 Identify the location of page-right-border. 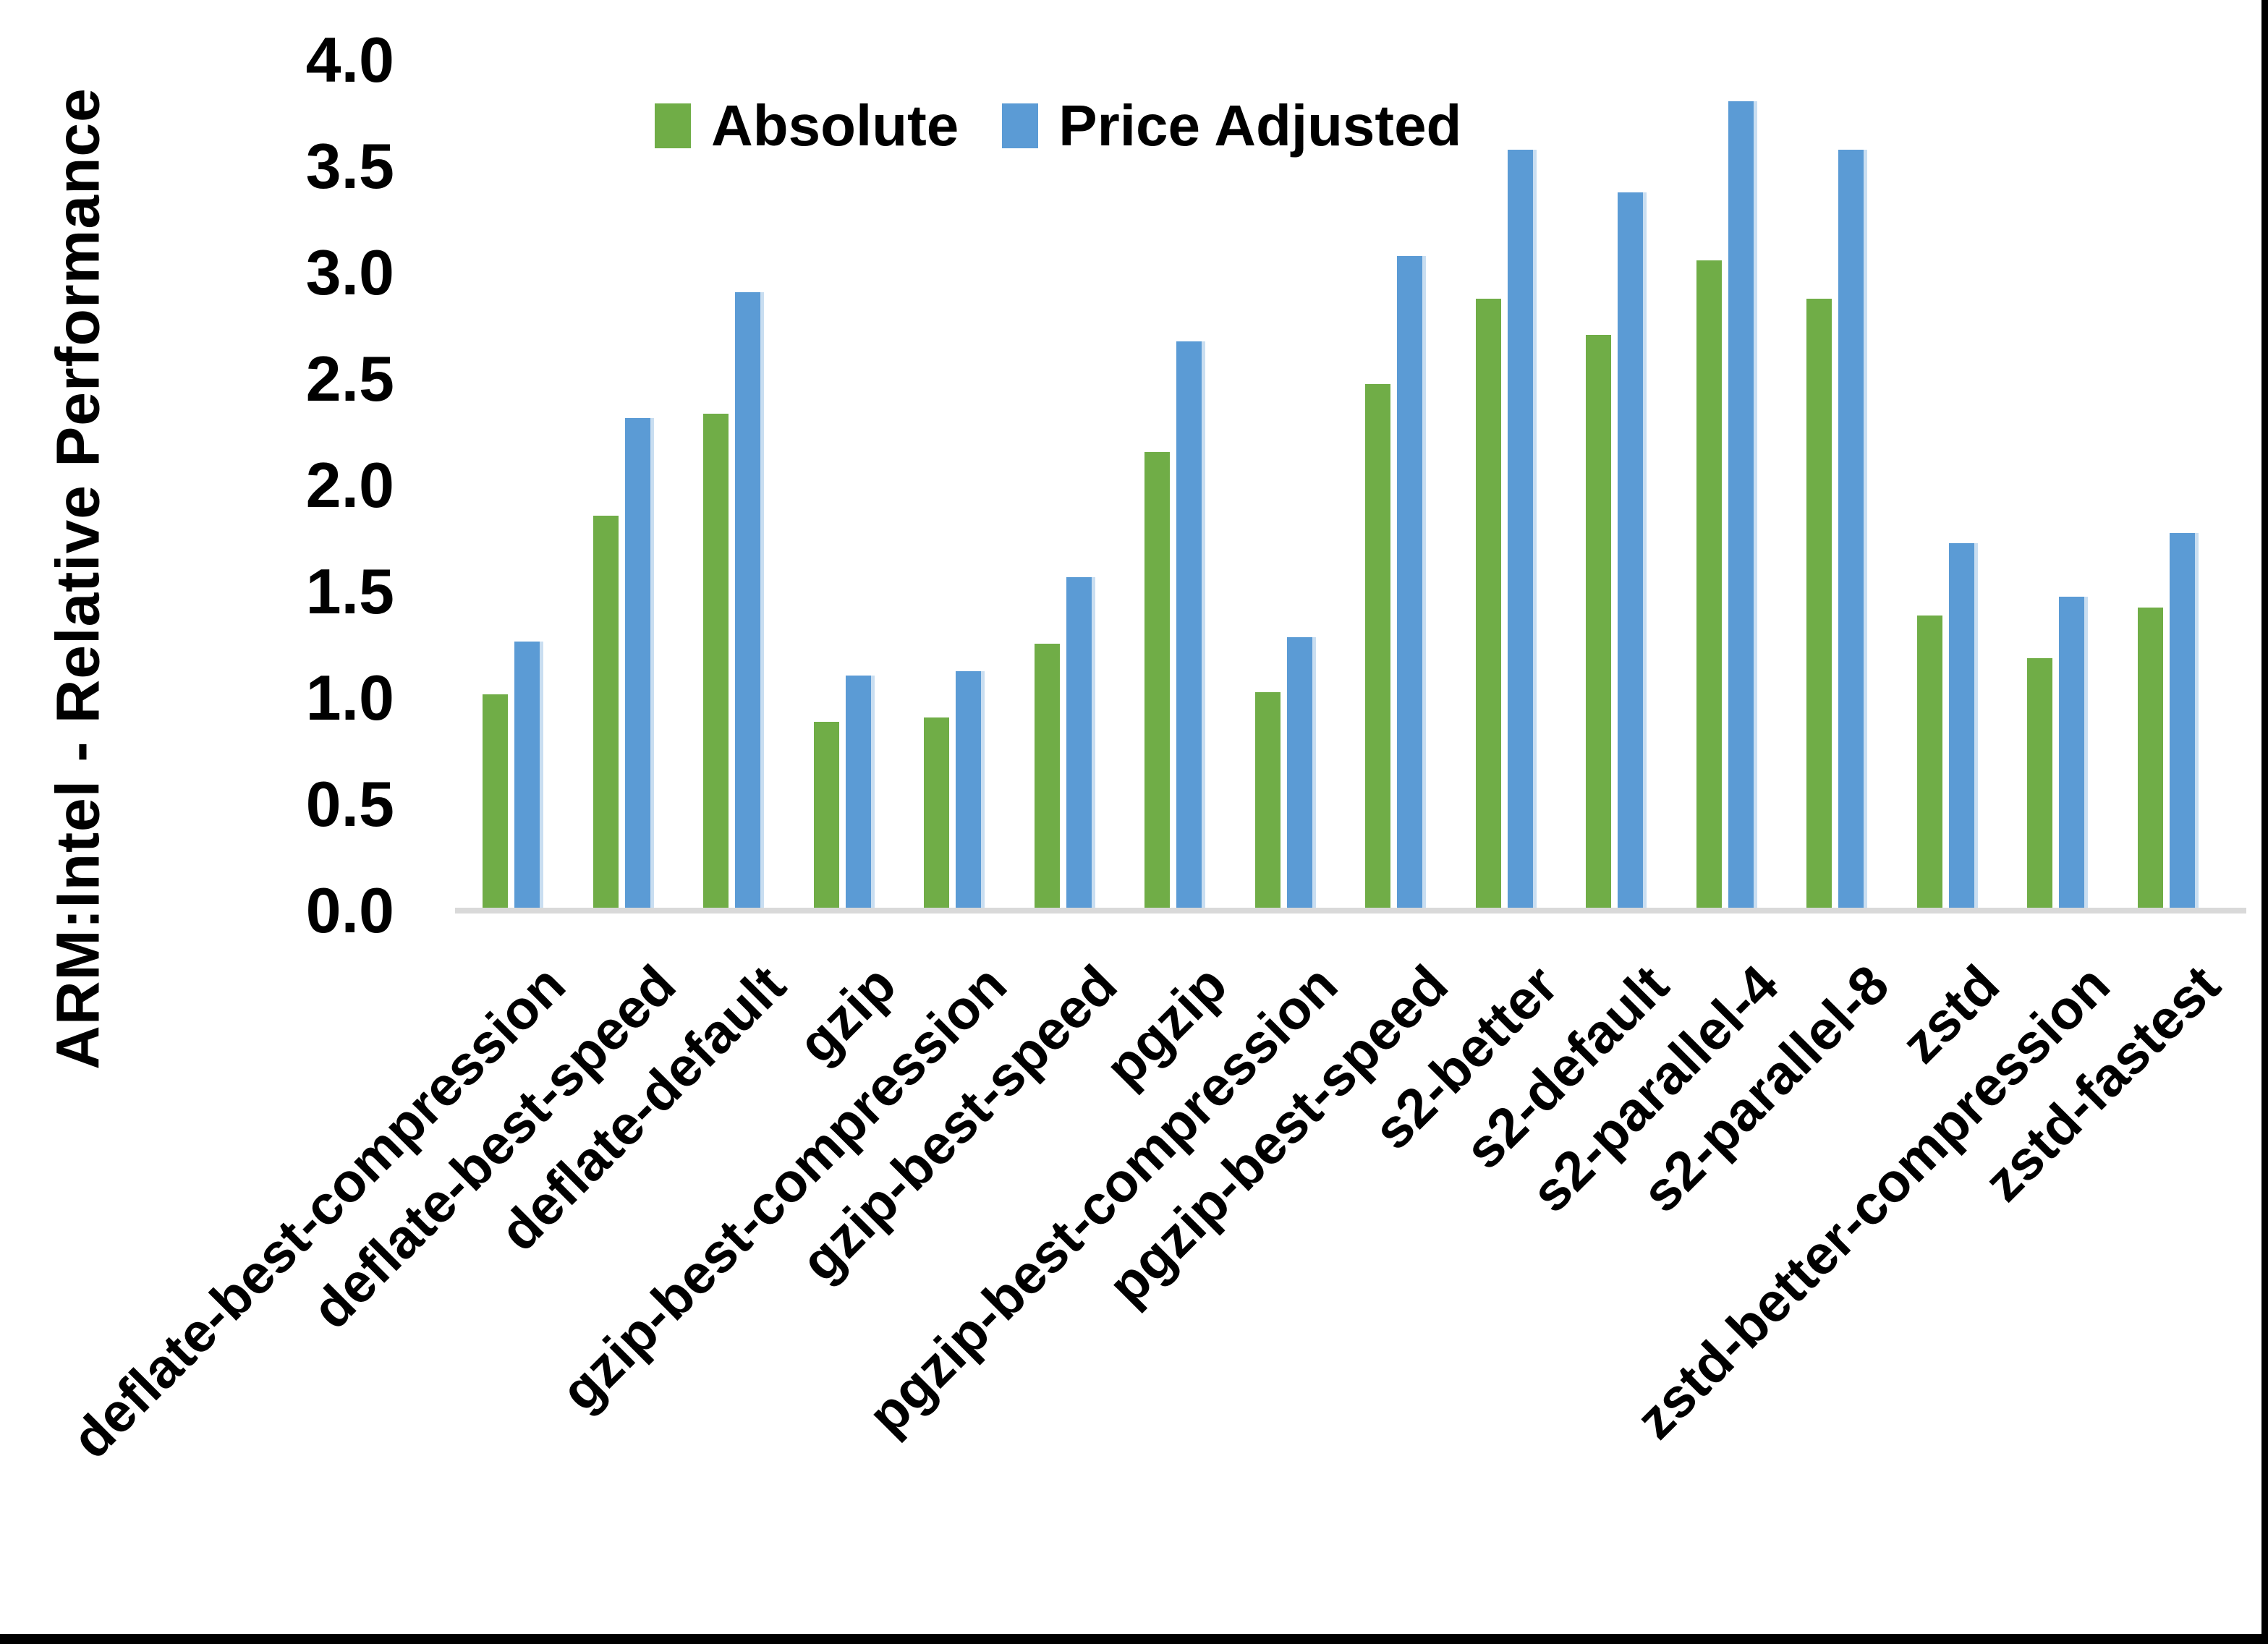
(2264, 822).